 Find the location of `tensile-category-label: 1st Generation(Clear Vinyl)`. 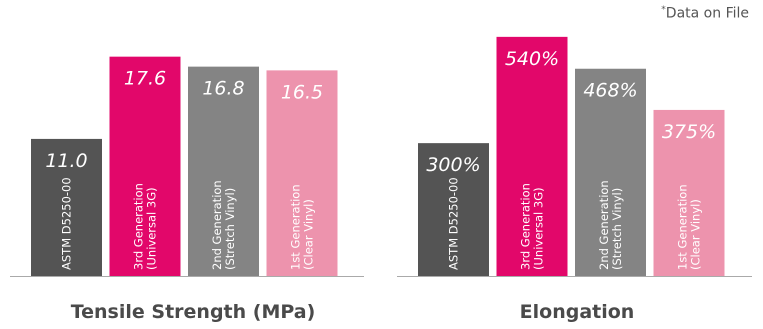

tensile-category-label: 1st Generation(Clear Vinyl) is located at coordinates (302, 227).